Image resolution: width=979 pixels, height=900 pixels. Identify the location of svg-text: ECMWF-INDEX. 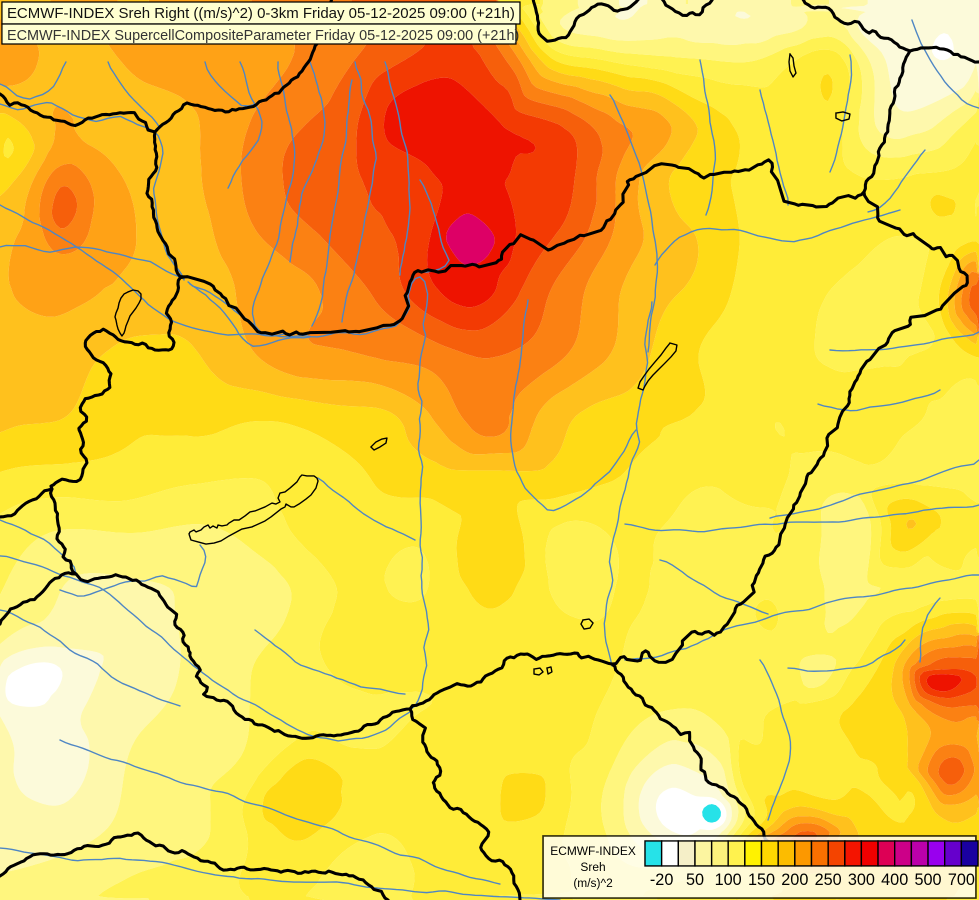
(593, 851).